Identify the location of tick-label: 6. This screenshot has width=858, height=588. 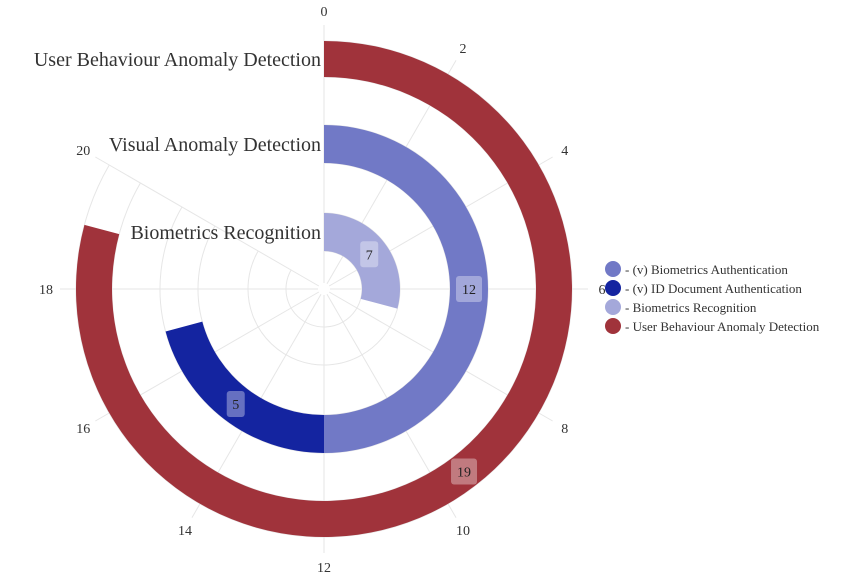
(602, 290).